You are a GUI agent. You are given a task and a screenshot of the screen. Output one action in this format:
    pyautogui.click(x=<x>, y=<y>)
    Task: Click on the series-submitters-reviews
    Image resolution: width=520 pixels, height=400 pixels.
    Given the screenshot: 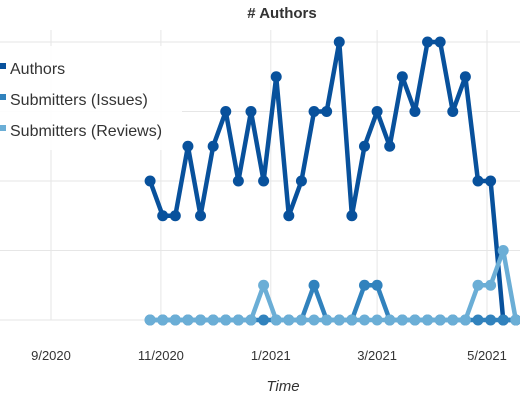 What is the action you would take?
    pyautogui.click(x=332, y=285)
    